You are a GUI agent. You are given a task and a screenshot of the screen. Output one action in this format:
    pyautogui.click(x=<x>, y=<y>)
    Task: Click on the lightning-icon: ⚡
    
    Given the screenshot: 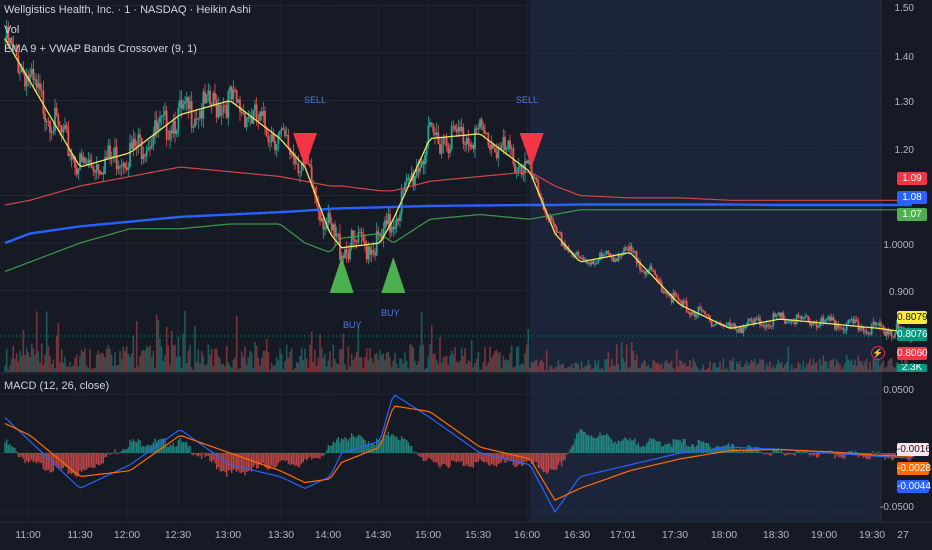 What is the action you would take?
    pyautogui.click(x=878, y=353)
    